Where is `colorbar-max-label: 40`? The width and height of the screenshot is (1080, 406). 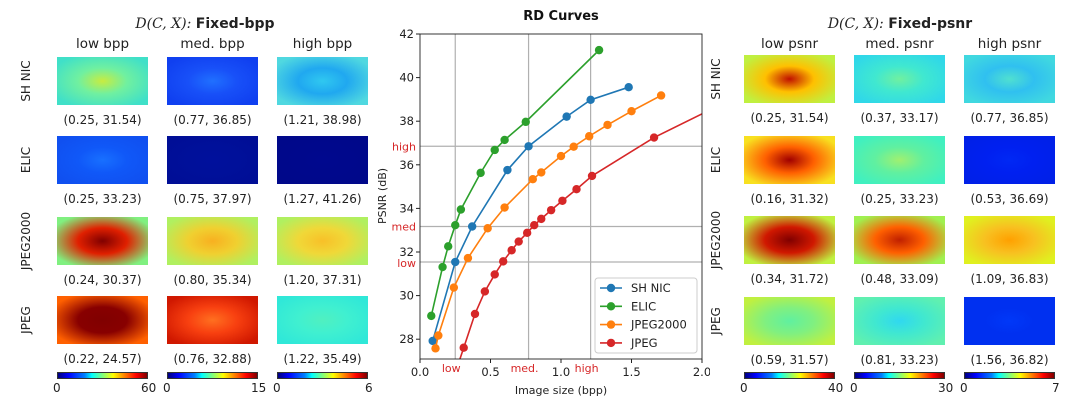 colorbar-max-label: 40 is located at coordinates (836, 388).